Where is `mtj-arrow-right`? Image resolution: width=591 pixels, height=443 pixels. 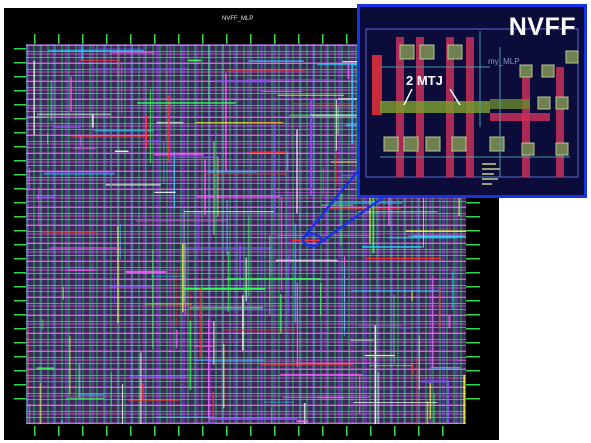
mtj-arrow-right is located at coordinates (455, 97).